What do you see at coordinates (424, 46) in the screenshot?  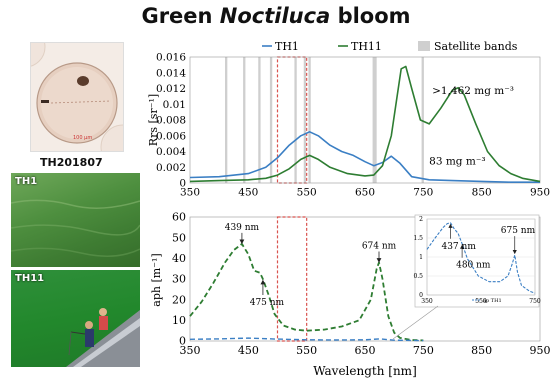 I see `legend-swatch-bands` at bounding box center [424, 46].